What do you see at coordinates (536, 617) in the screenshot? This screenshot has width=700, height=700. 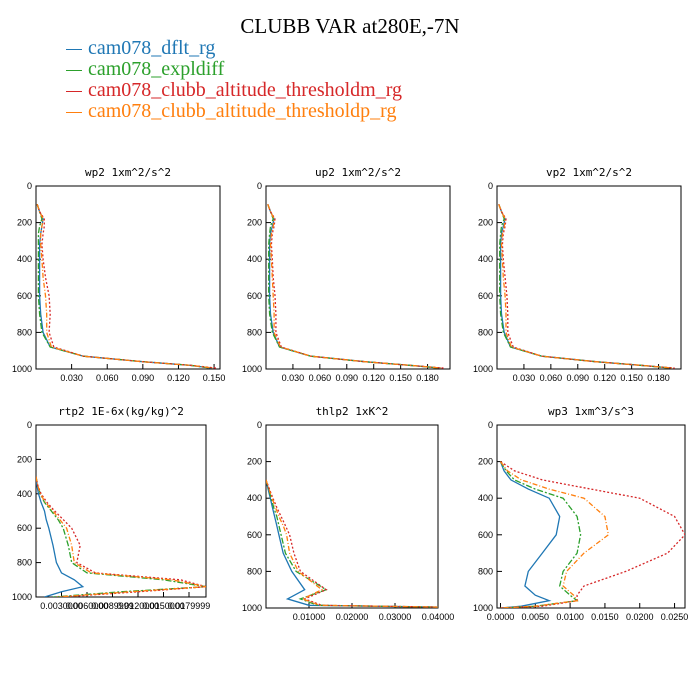 I see `x-tick-label: 0.0050` at bounding box center [536, 617].